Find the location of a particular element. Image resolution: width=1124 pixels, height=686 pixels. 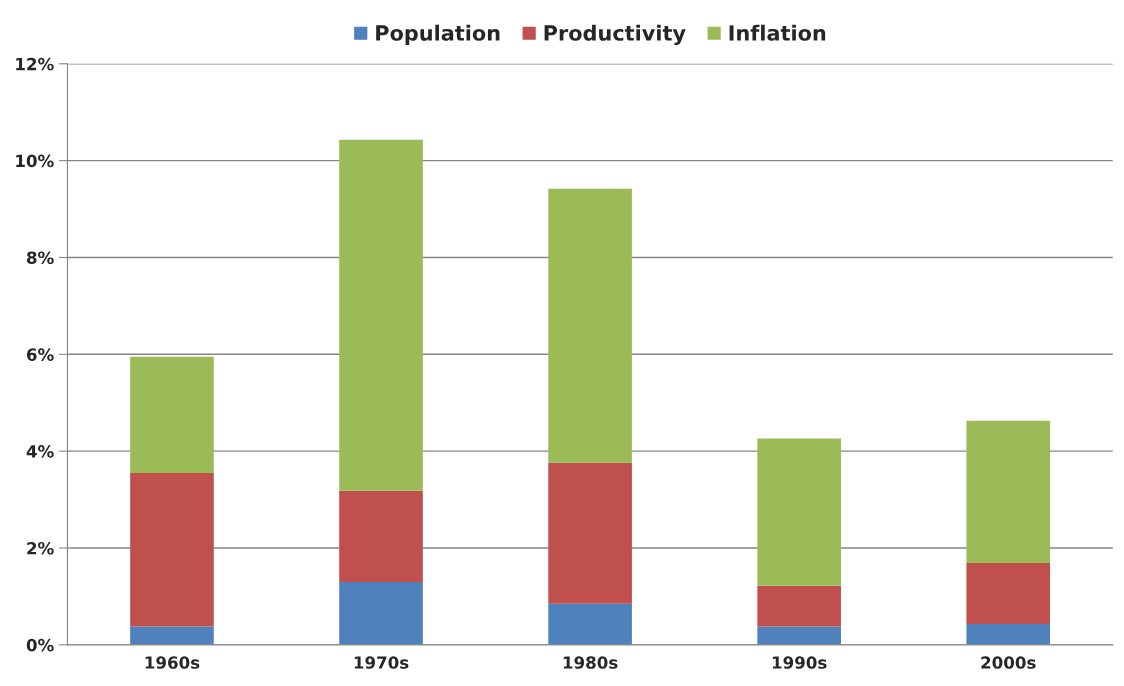

y-tick-label: 0% is located at coordinates (40, 645).